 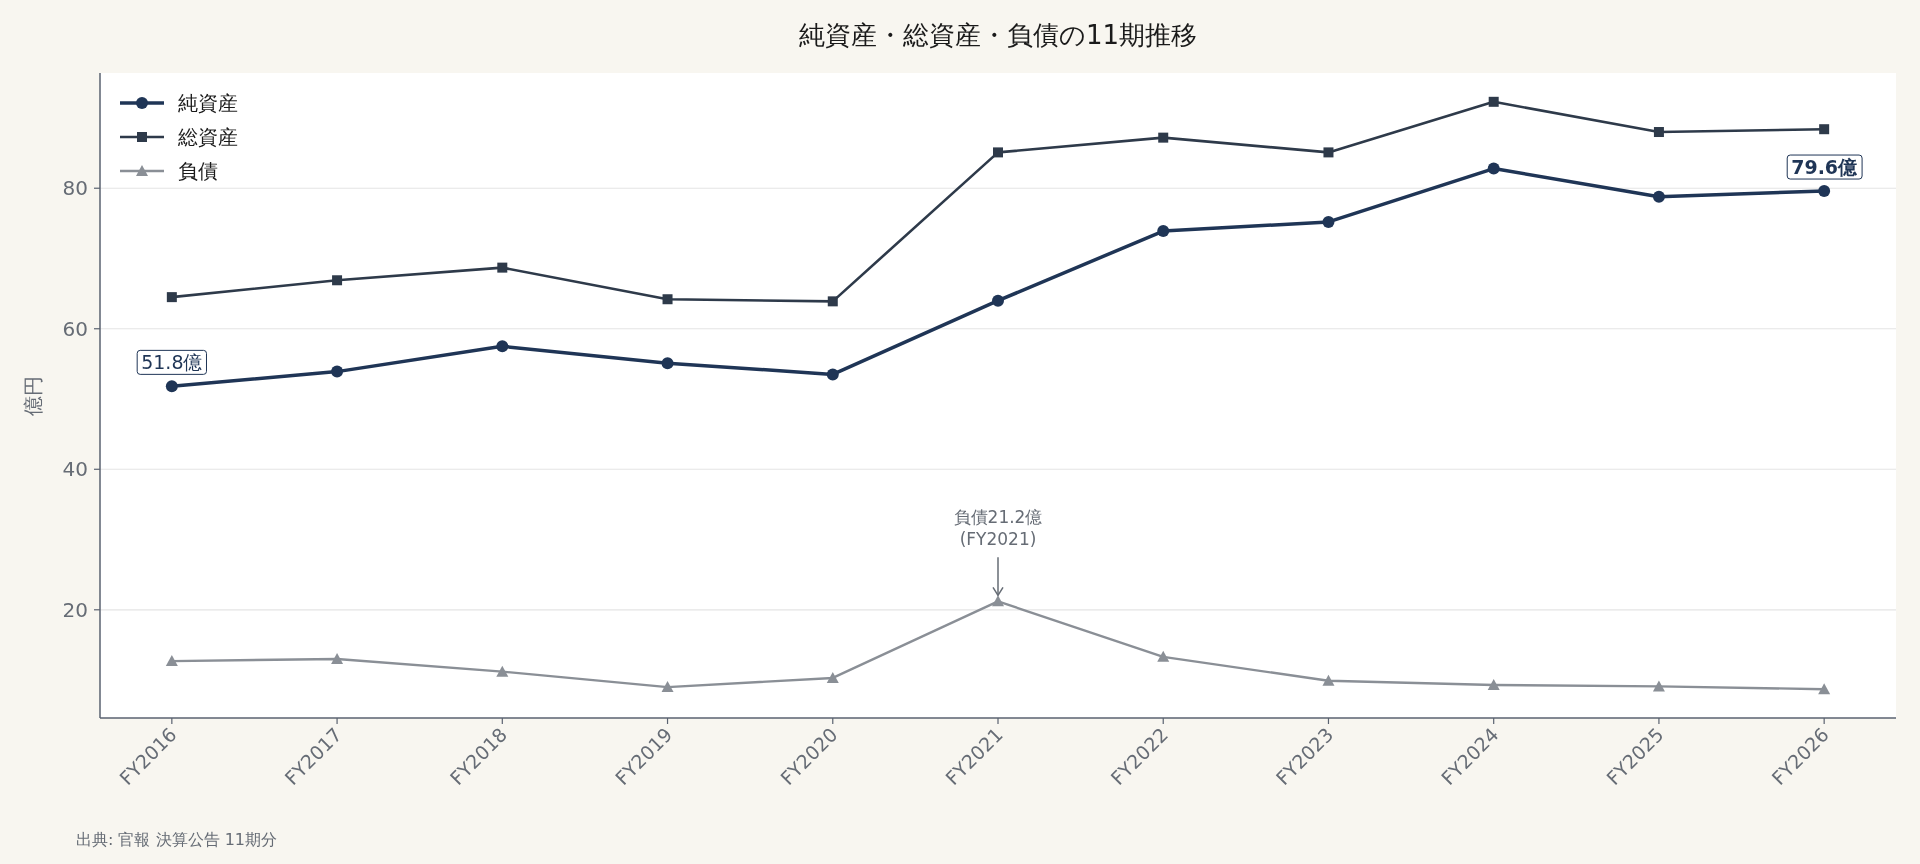 I want to click on legend-label: 総資産, so click(x=207, y=137).